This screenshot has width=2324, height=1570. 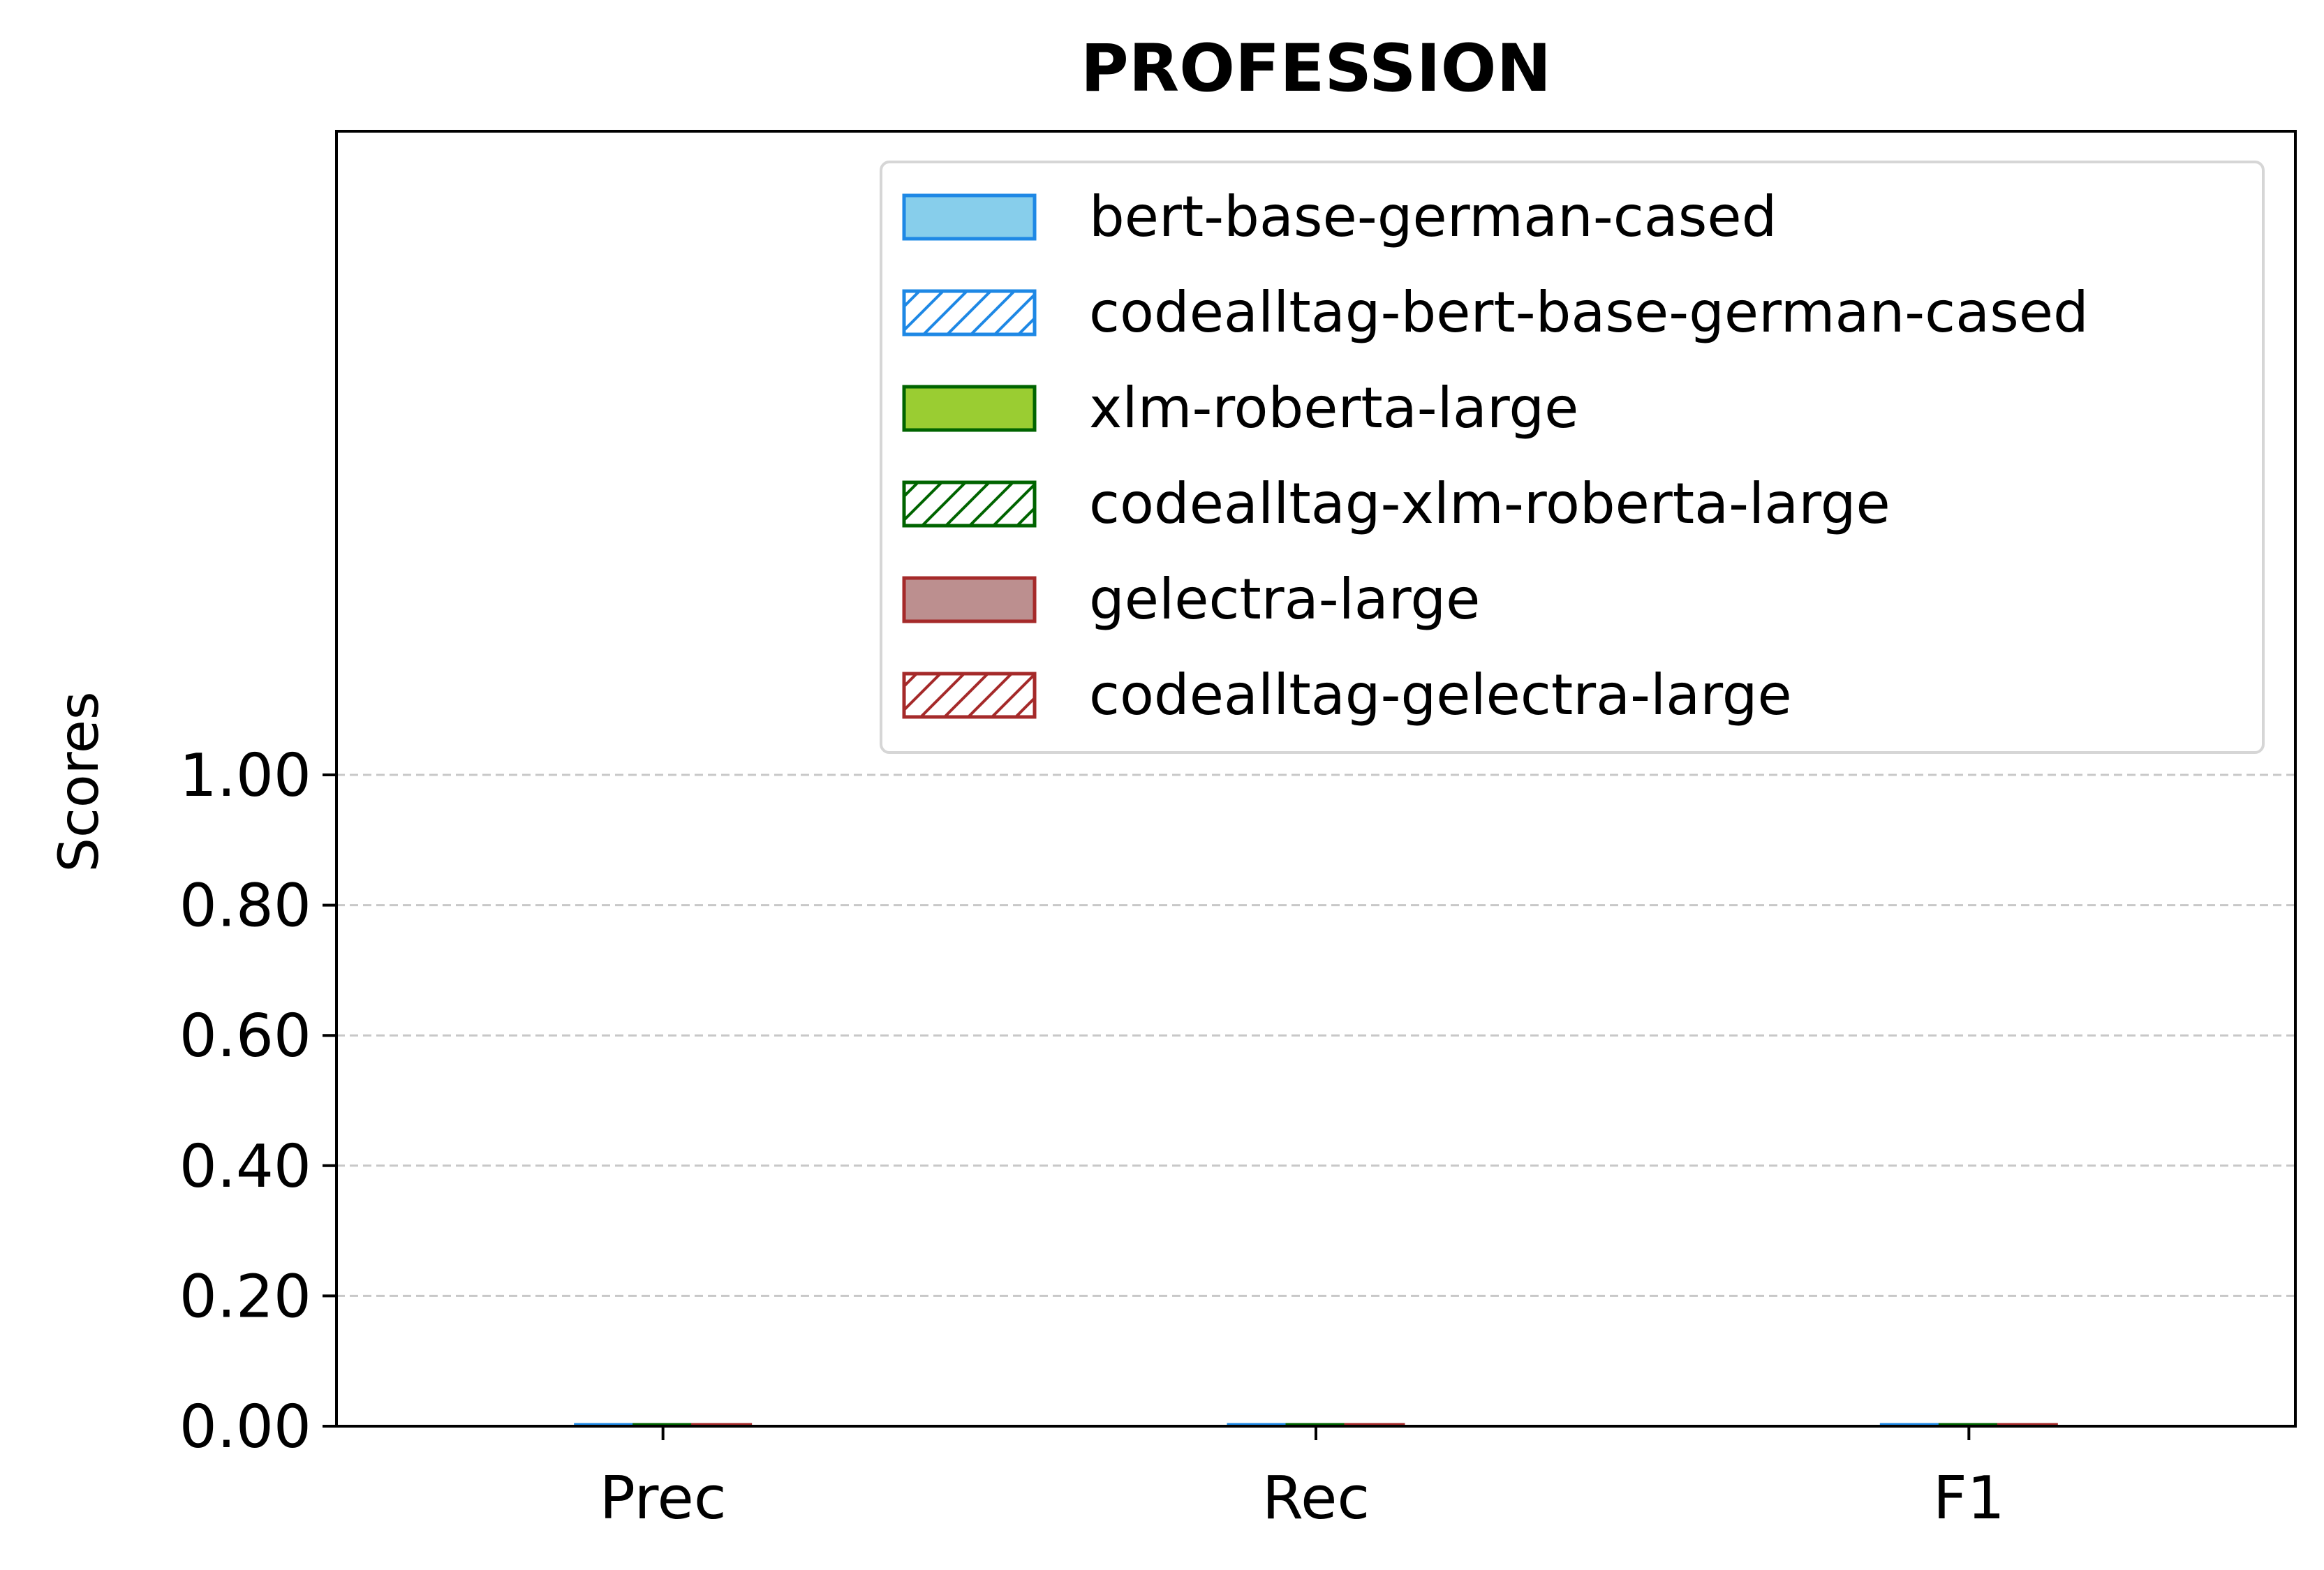 What do you see at coordinates (1284, 600) in the screenshot?
I see `legend-label: gelectra-large` at bounding box center [1284, 600].